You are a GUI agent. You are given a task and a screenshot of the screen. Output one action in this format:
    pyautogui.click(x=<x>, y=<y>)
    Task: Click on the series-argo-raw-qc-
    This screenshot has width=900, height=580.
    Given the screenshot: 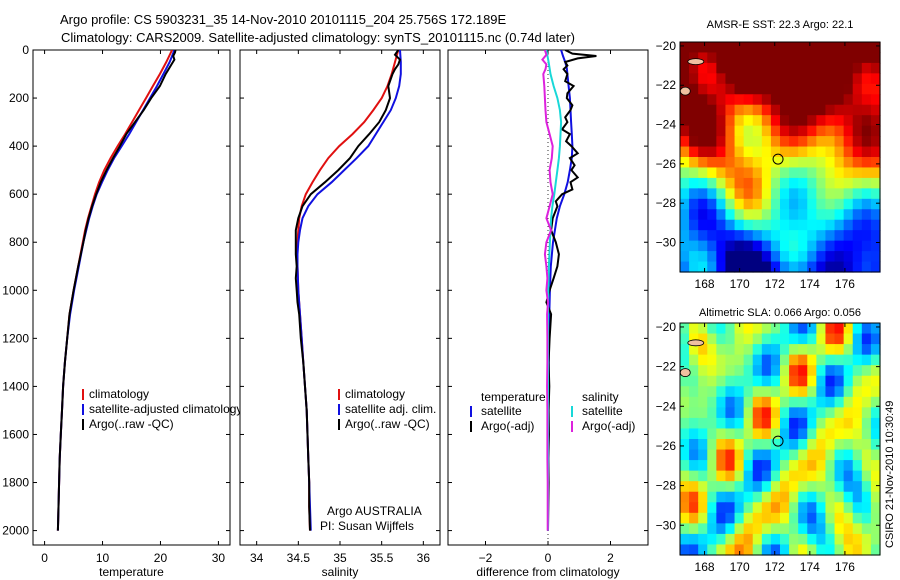 What is the action you would take?
    pyautogui.click(x=348, y=290)
    